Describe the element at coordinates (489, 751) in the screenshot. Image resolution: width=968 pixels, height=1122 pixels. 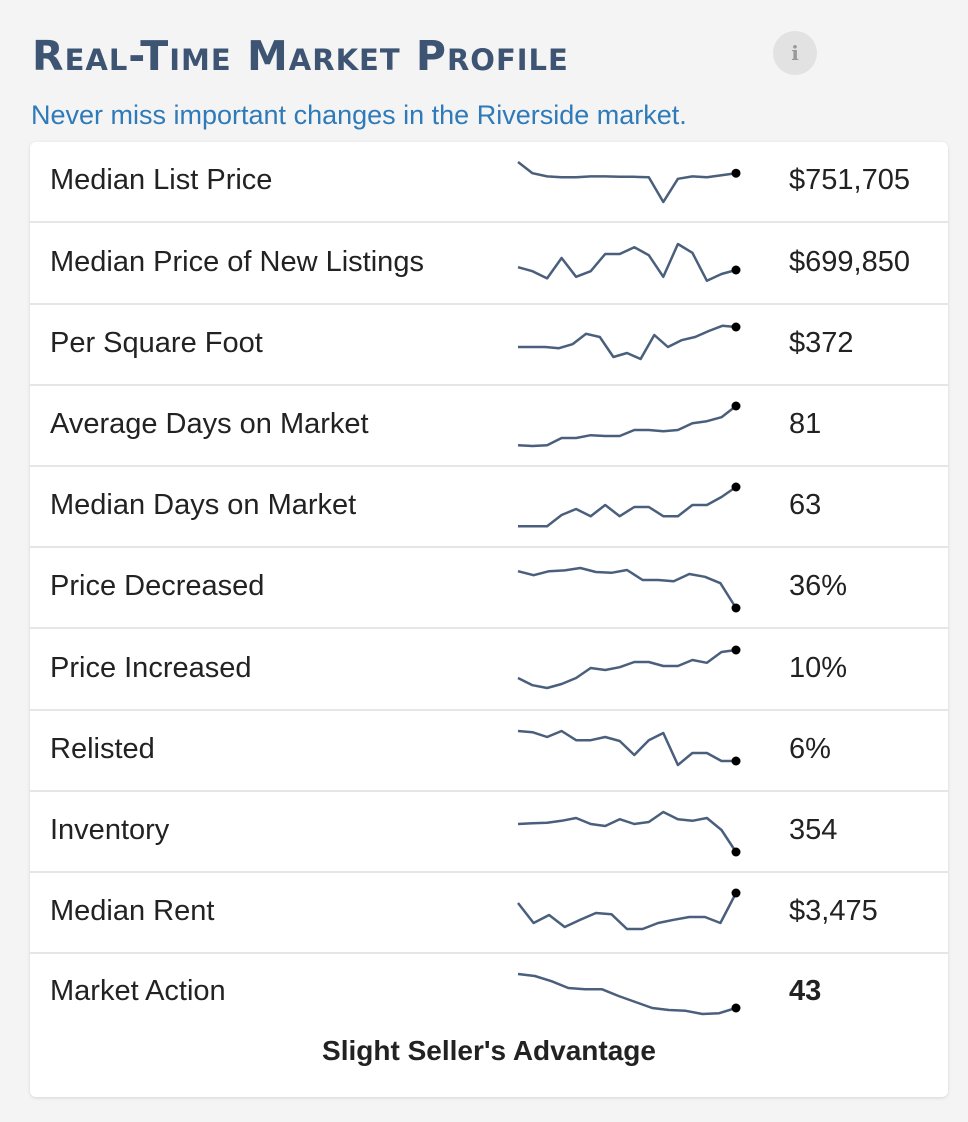
I see `metric-row-relisted: Relisted 6%` at that location.